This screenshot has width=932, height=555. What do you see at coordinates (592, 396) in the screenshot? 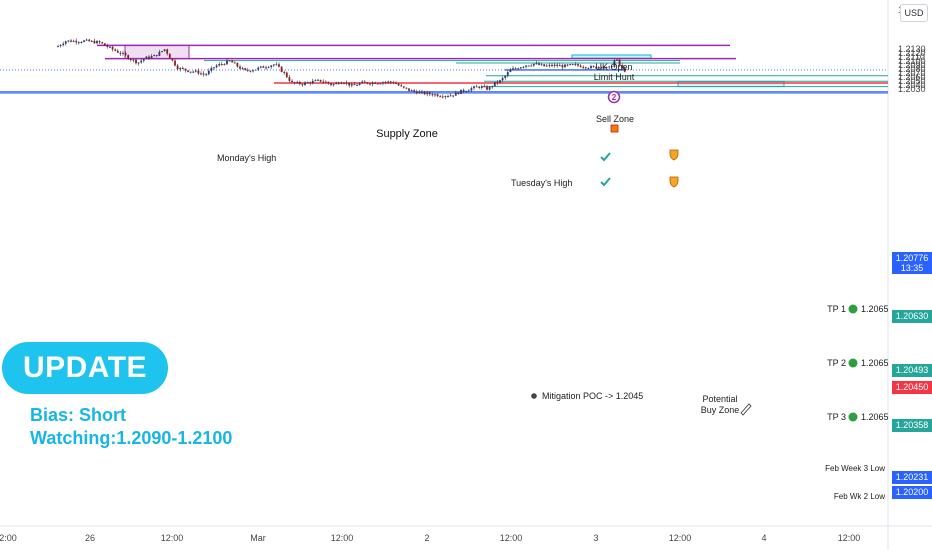
I see `mitigation-poc-label: Mitigation POC -> 1.2045` at bounding box center [592, 396].